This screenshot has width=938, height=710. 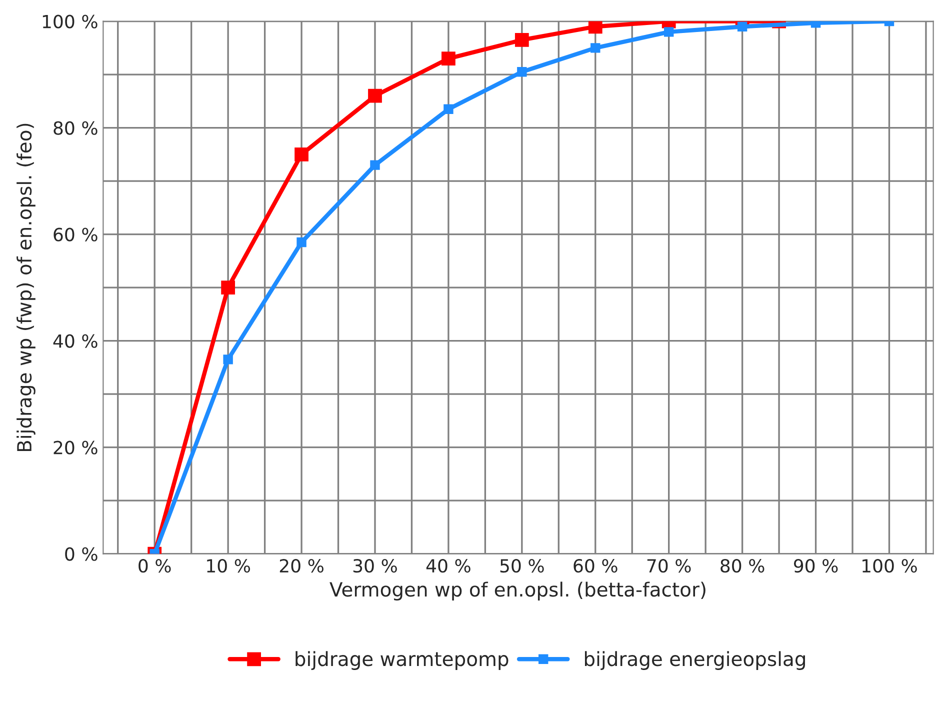 What do you see at coordinates (375, 565) in the screenshot?
I see `x-tick-label: 30 %` at bounding box center [375, 565].